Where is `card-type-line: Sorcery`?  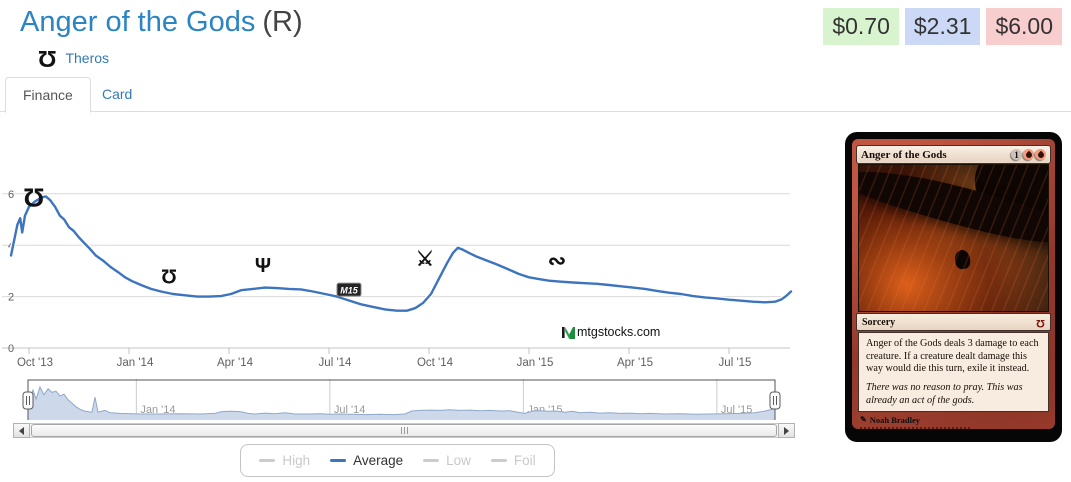 card-type-line: Sorcery is located at coordinates (879, 322).